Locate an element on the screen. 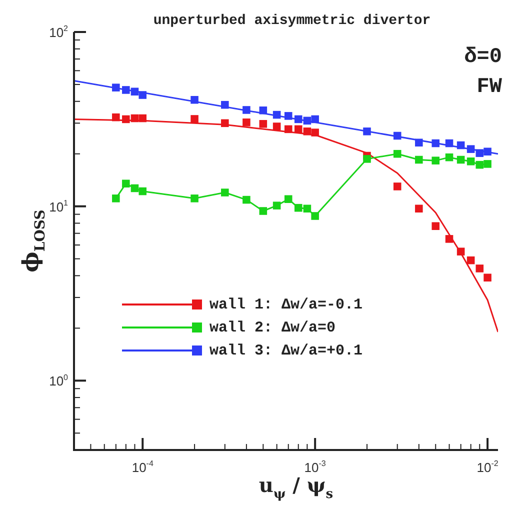 Image resolution: width=522 pixels, height=506 pixels. legend-label: wall 2: ∆w/a=0 is located at coordinates (273, 327).